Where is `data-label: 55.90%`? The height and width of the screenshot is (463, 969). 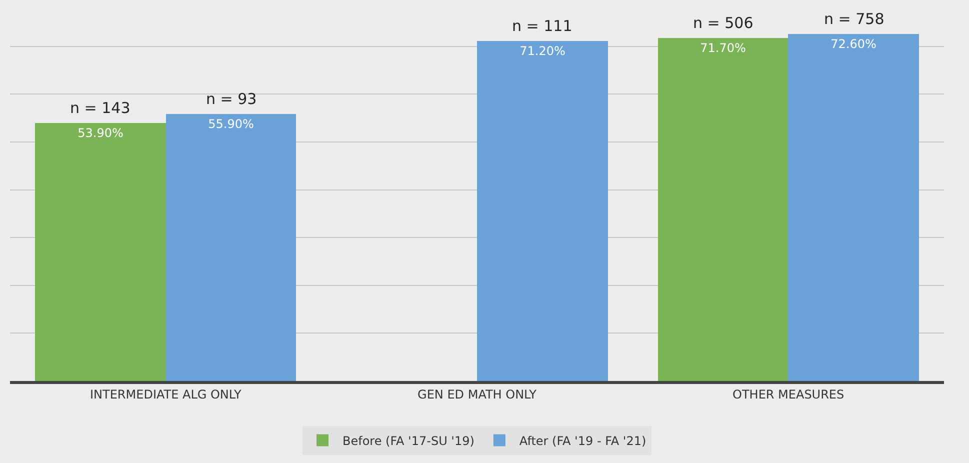
data-label: 55.90% is located at coordinates (231, 124).